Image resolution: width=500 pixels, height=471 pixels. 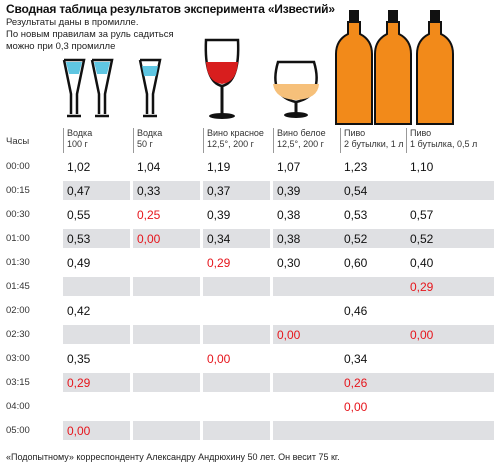 What do you see at coordinates (289, 167) in the screenshot?
I see `table-cell-value: 1,07` at bounding box center [289, 167].